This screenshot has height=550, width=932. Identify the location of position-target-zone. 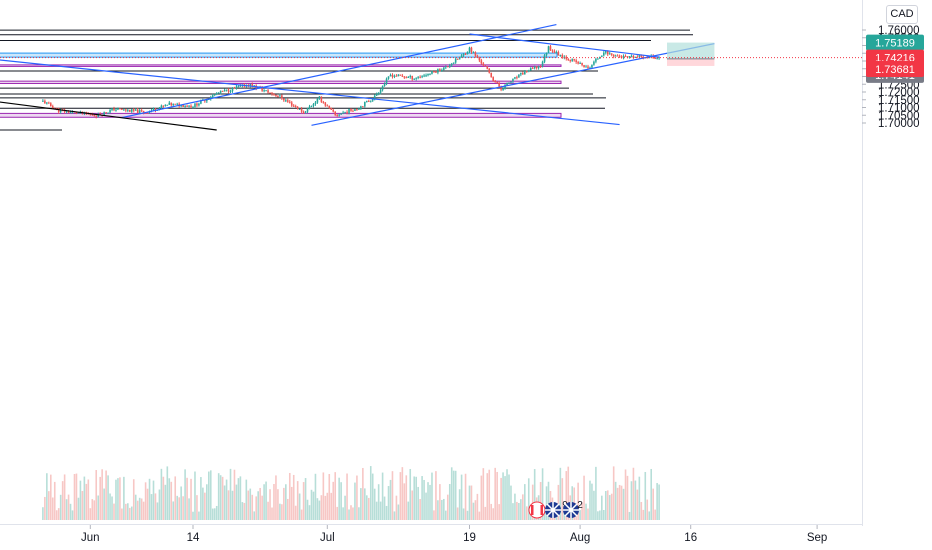
(691, 50).